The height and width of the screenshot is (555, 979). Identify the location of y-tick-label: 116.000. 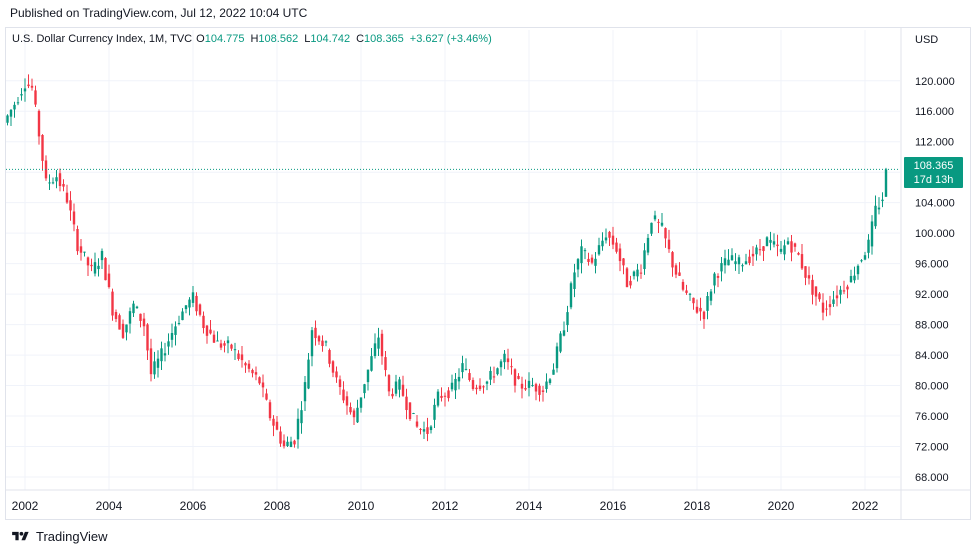
(934, 112).